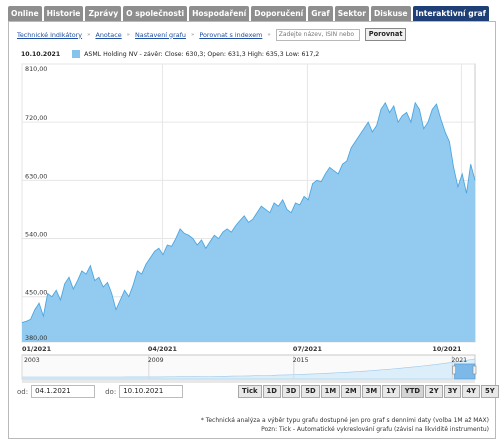 The width and height of the screenshot is (500, 444). Describe the element at coordinates (250, 391) in the screenshot. I see `zoom-button-tick: Tick` at that location.